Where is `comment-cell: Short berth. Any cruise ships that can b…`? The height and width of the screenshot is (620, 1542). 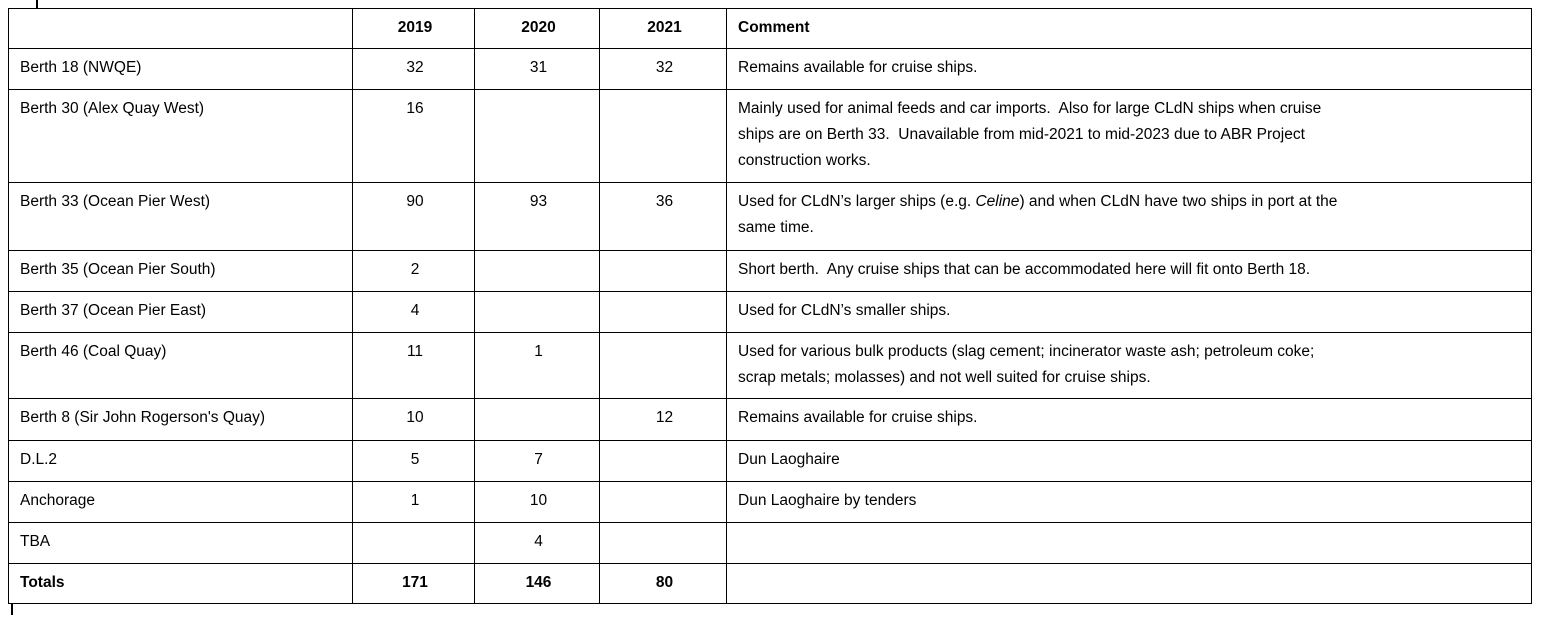
comment-cell: Short berth. Any cruise ships that can b… is located at coordinates (1129, 271).